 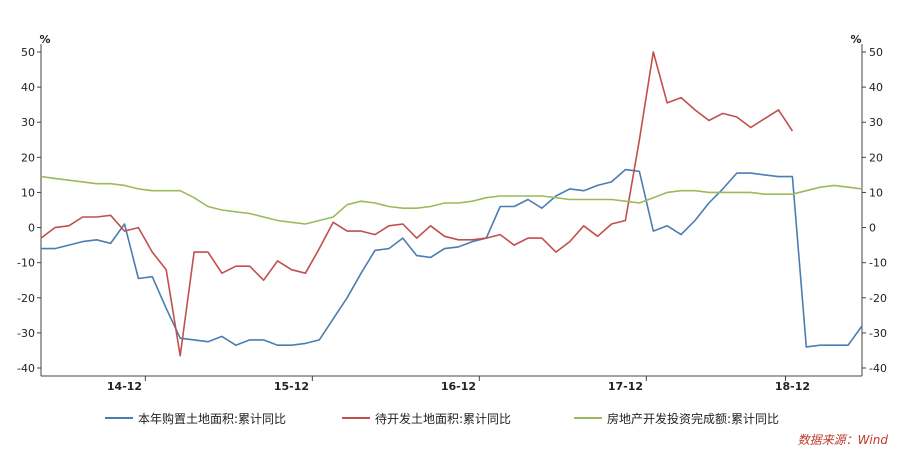 What do you see at coordinates (291, 386) in the screenshot?
I see `x-tick-label: 15-12` at bounding box center [291, 386].